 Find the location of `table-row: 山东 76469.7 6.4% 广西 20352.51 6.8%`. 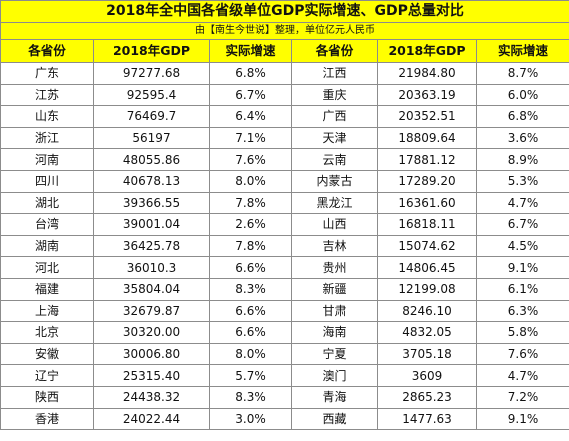

table-row: 山东 76469.7 6.4% 广西 20352.51 6.8% is located at coordinates (284, 116).